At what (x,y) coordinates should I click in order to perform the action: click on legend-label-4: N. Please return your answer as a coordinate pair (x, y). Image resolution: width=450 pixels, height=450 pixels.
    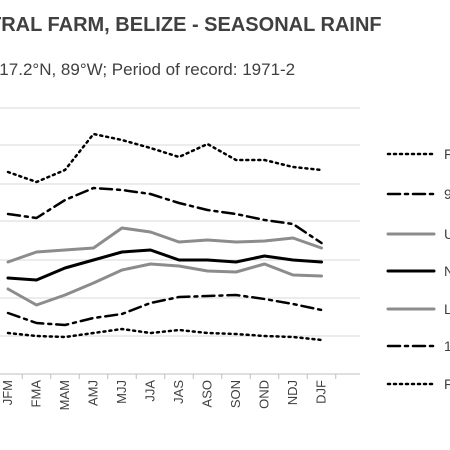
    Looking at the image, I should click on (447, 271).